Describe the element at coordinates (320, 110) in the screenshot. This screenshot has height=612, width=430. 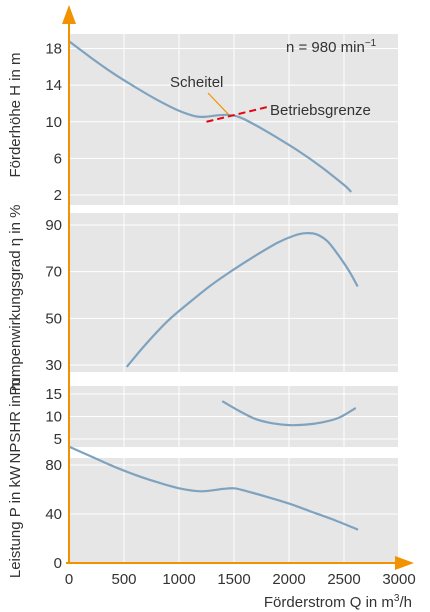
I see `betriebsgrenze-label: Betriebsgrenze` at that location.